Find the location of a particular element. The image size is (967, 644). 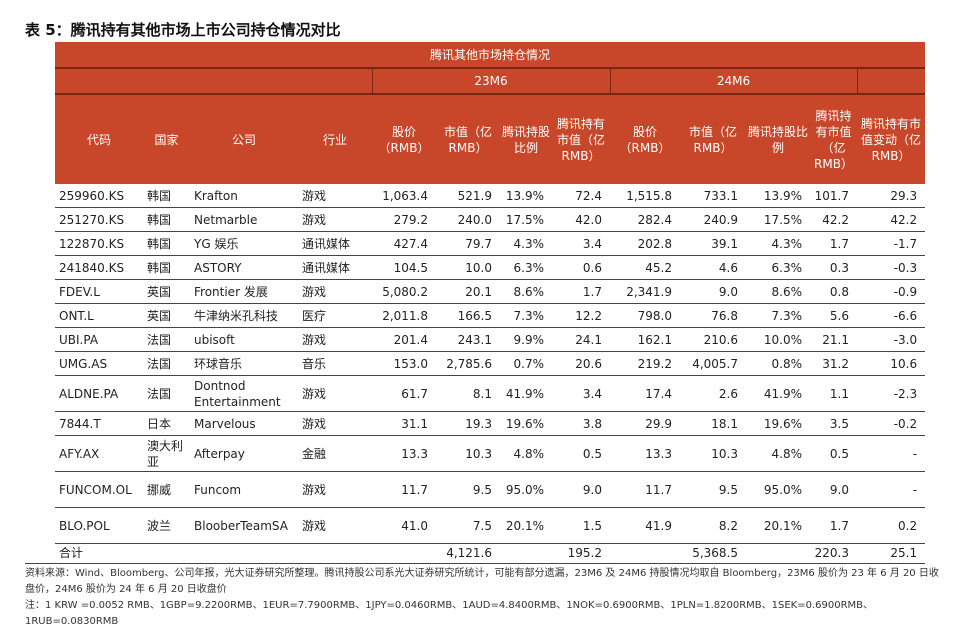

table-cell: 牛津纳米孔科技 is located at coordinates (244, 315).